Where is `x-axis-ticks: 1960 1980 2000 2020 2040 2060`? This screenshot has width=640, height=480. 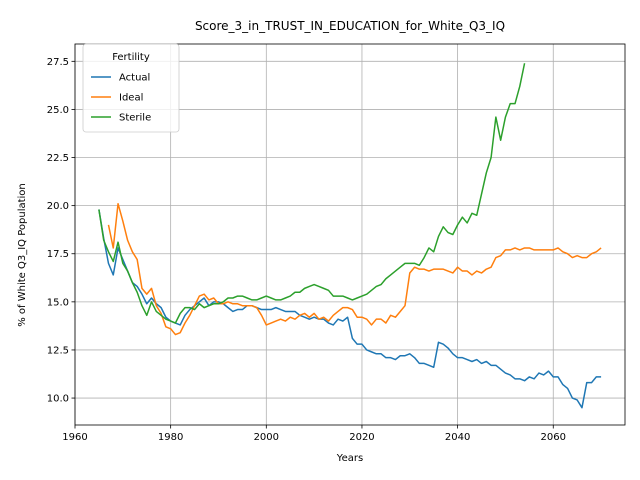
x-axis-ticks: 1960 1980 2000 2020 2040 2060 is located at coordinates (314, 434).